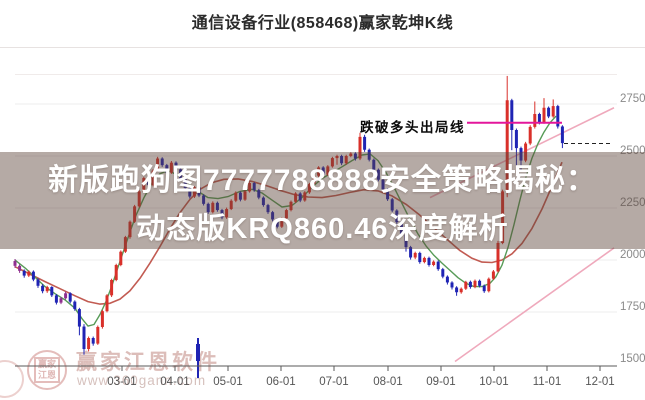 This screenshot has height=400, width=645. What do you see at coordinates (316, 74) in the screenshot?
I see `plot-top-border` at bounding box center [316, 74].